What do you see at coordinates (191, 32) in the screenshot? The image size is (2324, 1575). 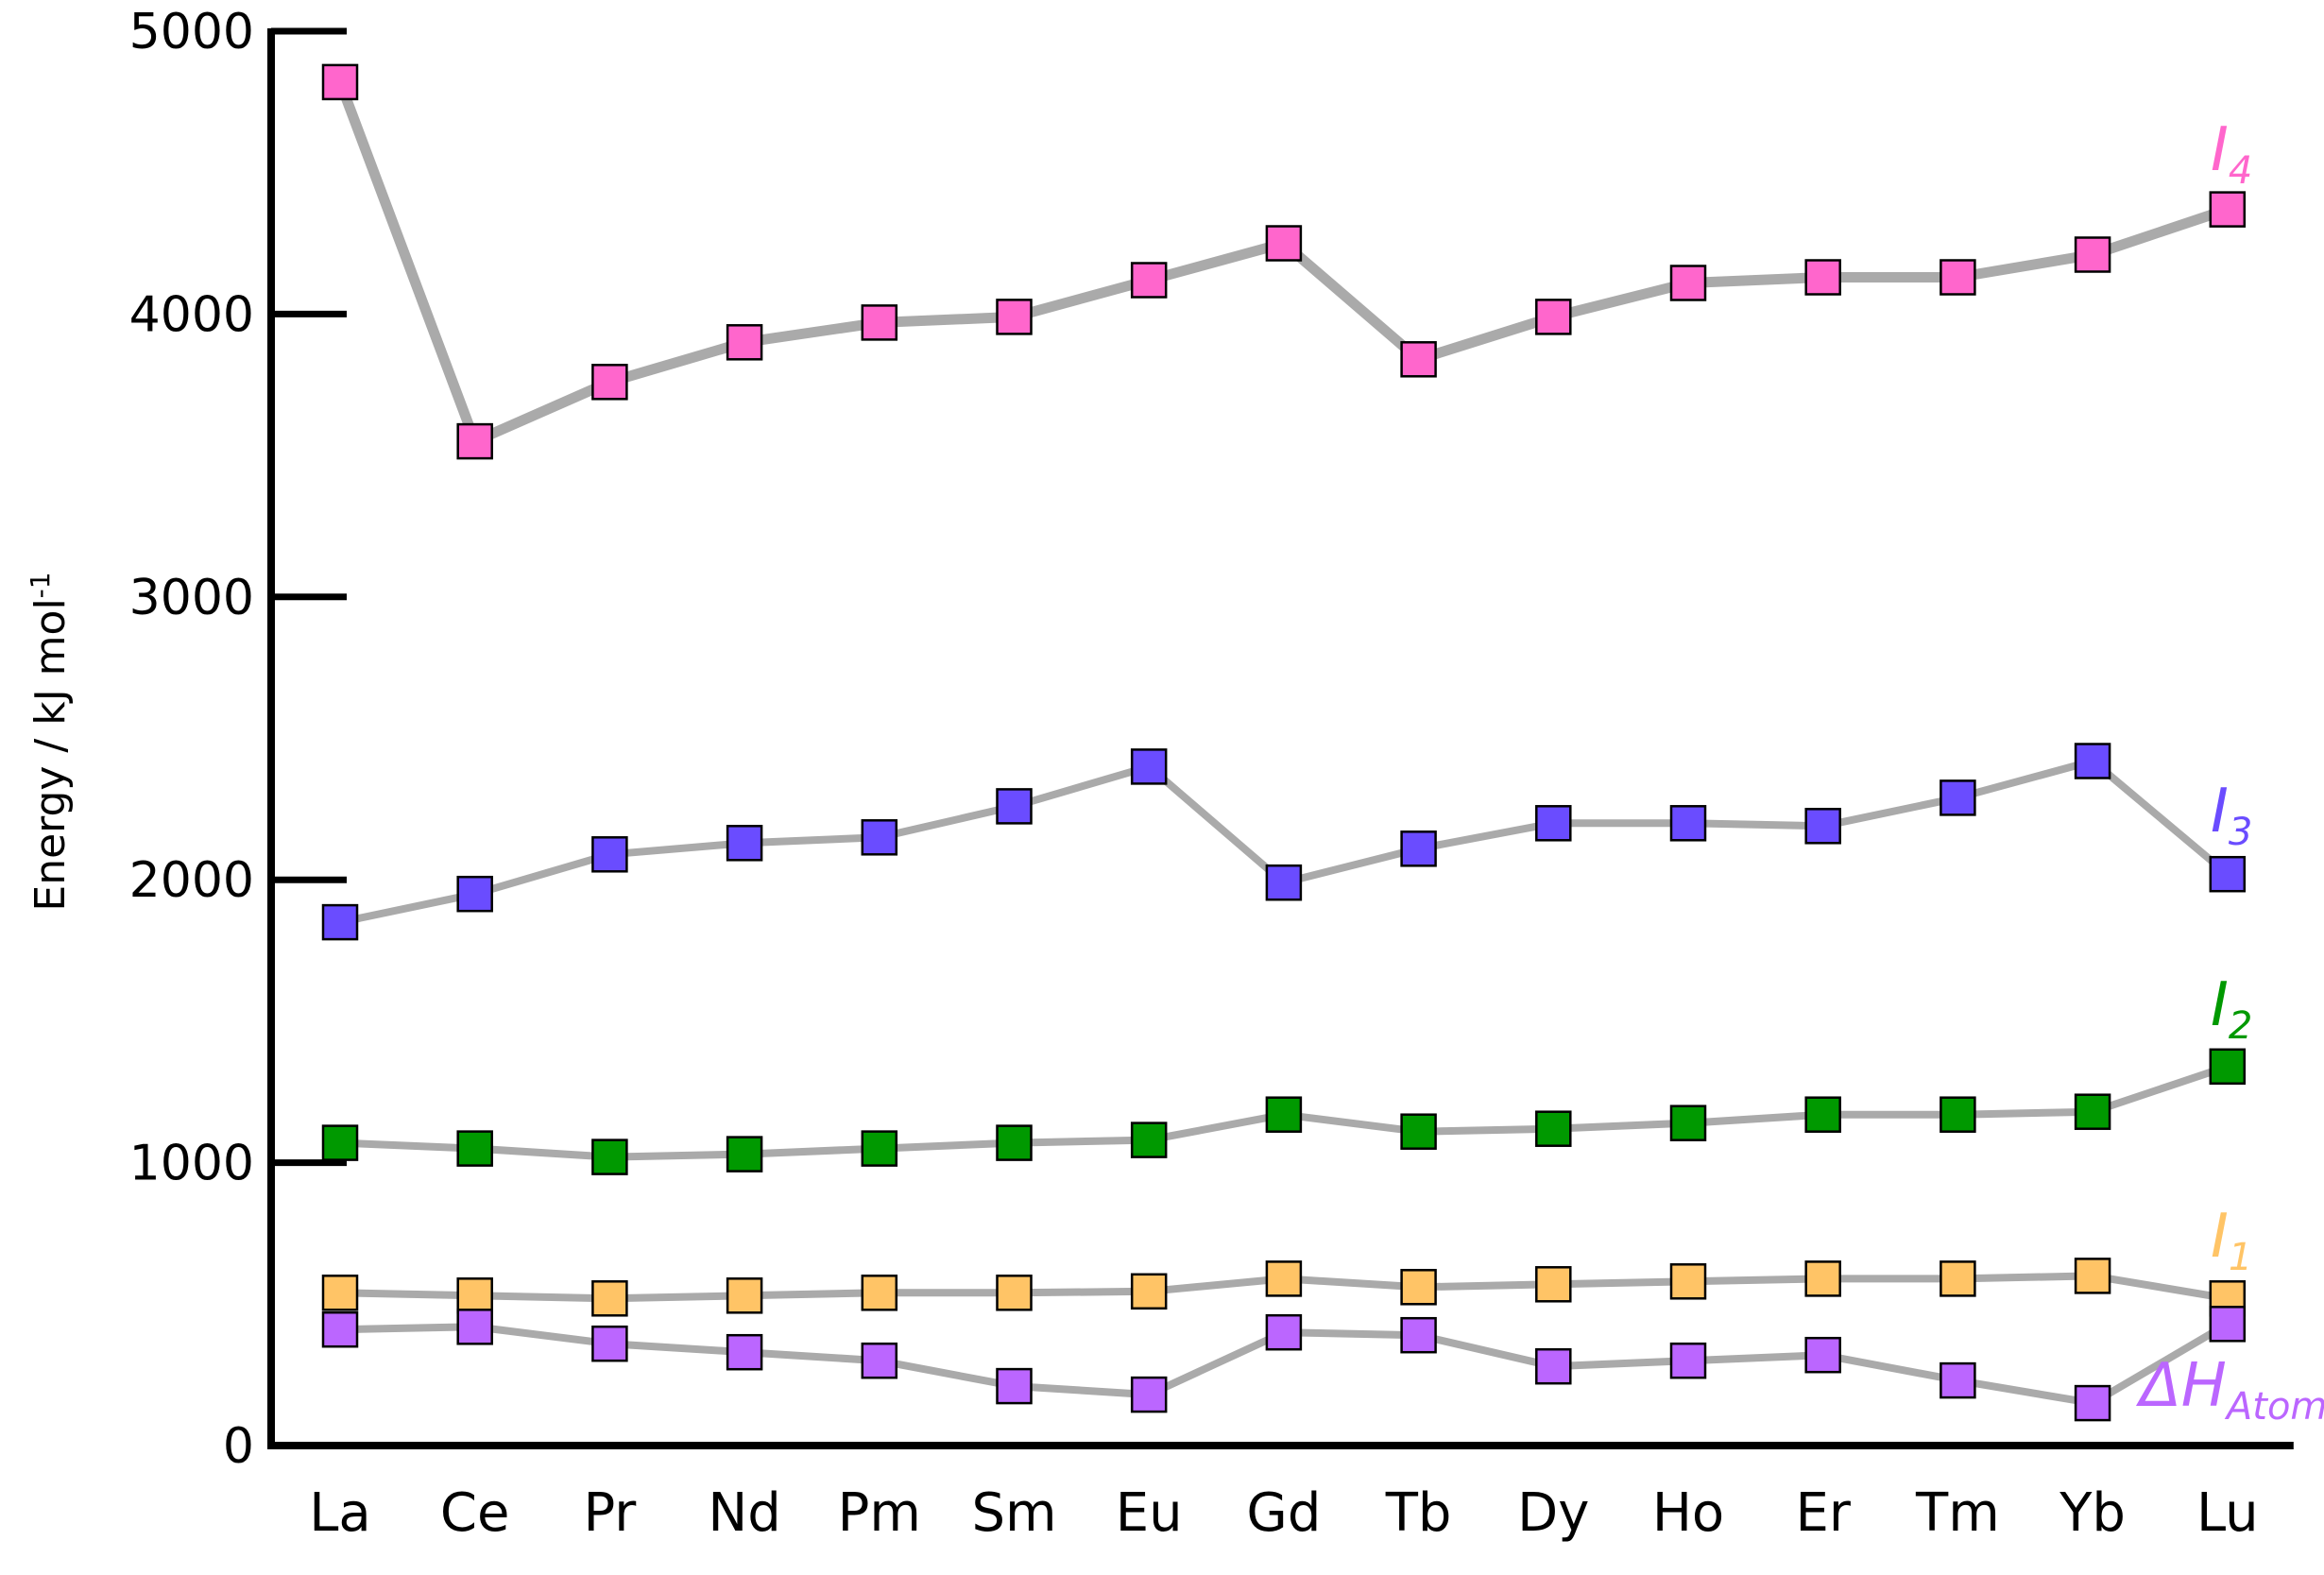 I see `y-tick-label: 5000` at bounding box center [191, 32].